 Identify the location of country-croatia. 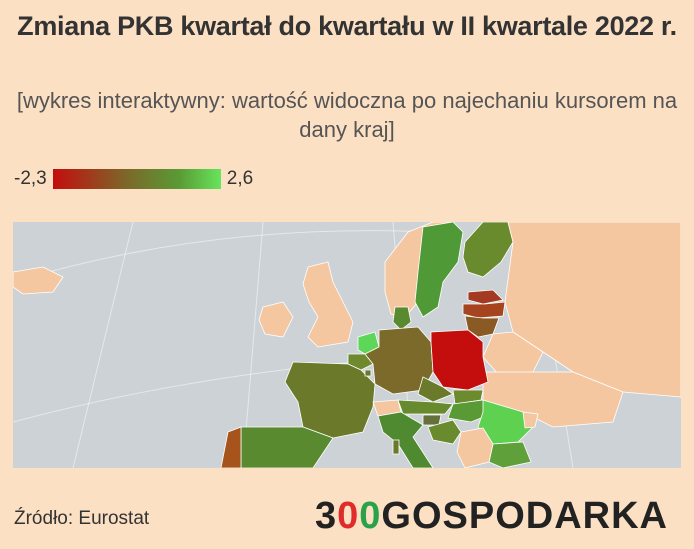
(444, 432).